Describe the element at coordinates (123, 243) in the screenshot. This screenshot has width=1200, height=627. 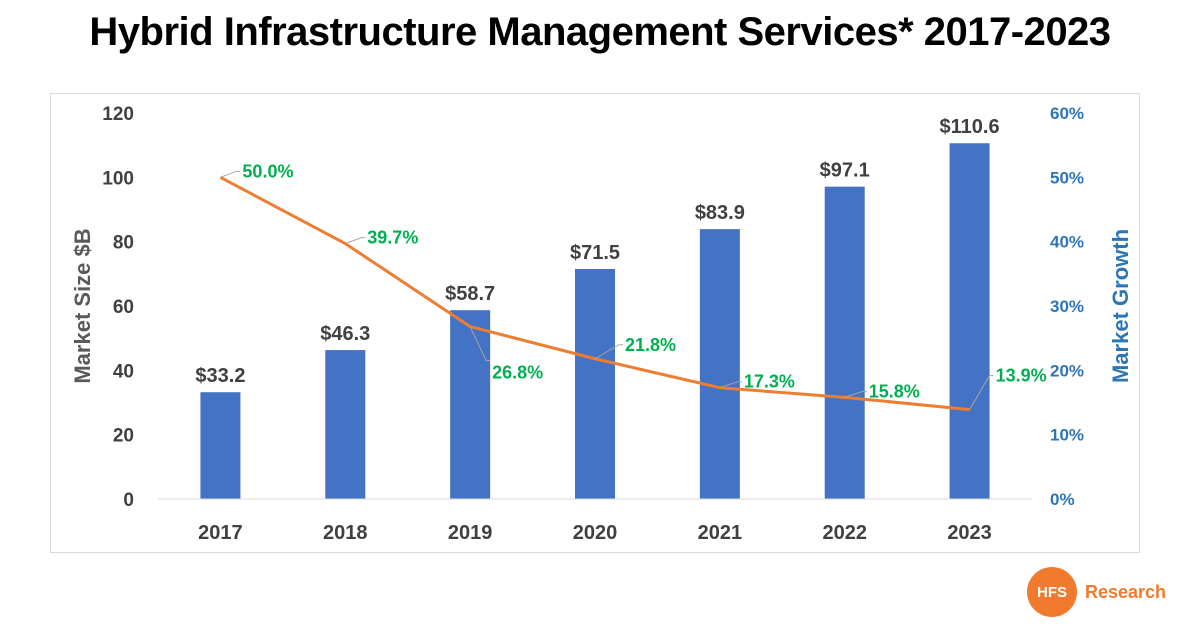
I see `y-tick-label: 80` at that location.